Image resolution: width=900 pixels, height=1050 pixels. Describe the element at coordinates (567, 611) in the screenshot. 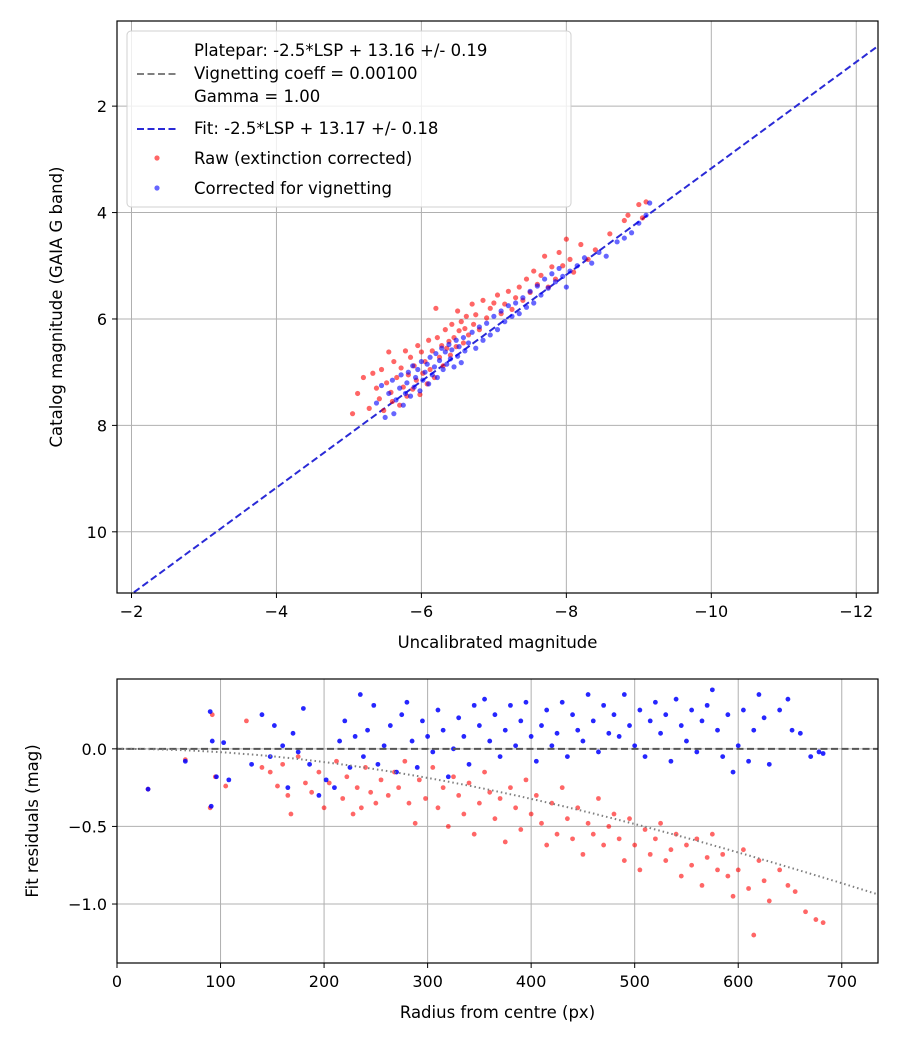

I see `x-tick-label: −8` at that location.